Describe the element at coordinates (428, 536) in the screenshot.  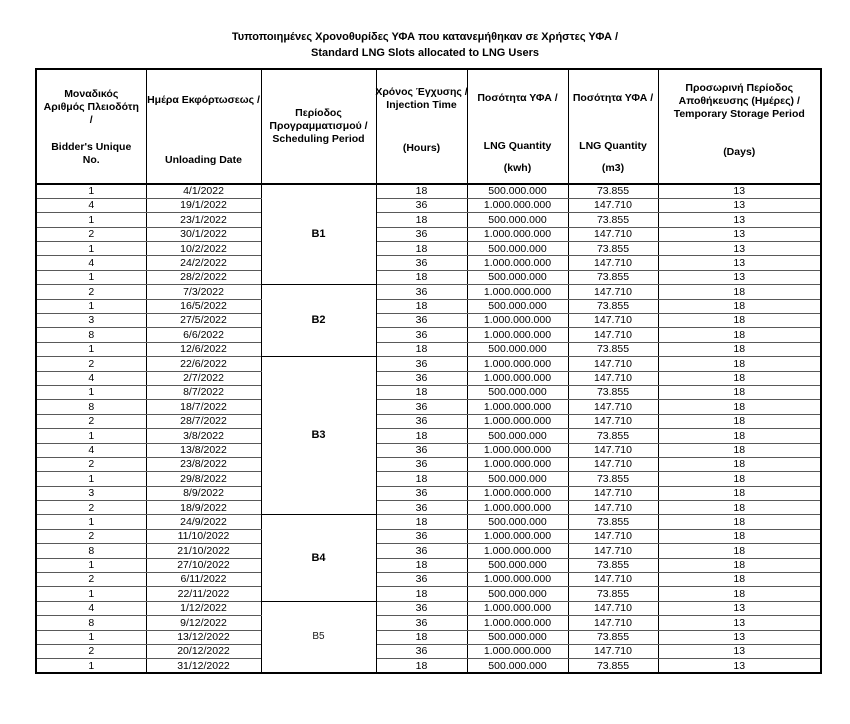
I see `table-row: 2 11/10/2022 36 1.000.000.000 147.710 18` at that location.